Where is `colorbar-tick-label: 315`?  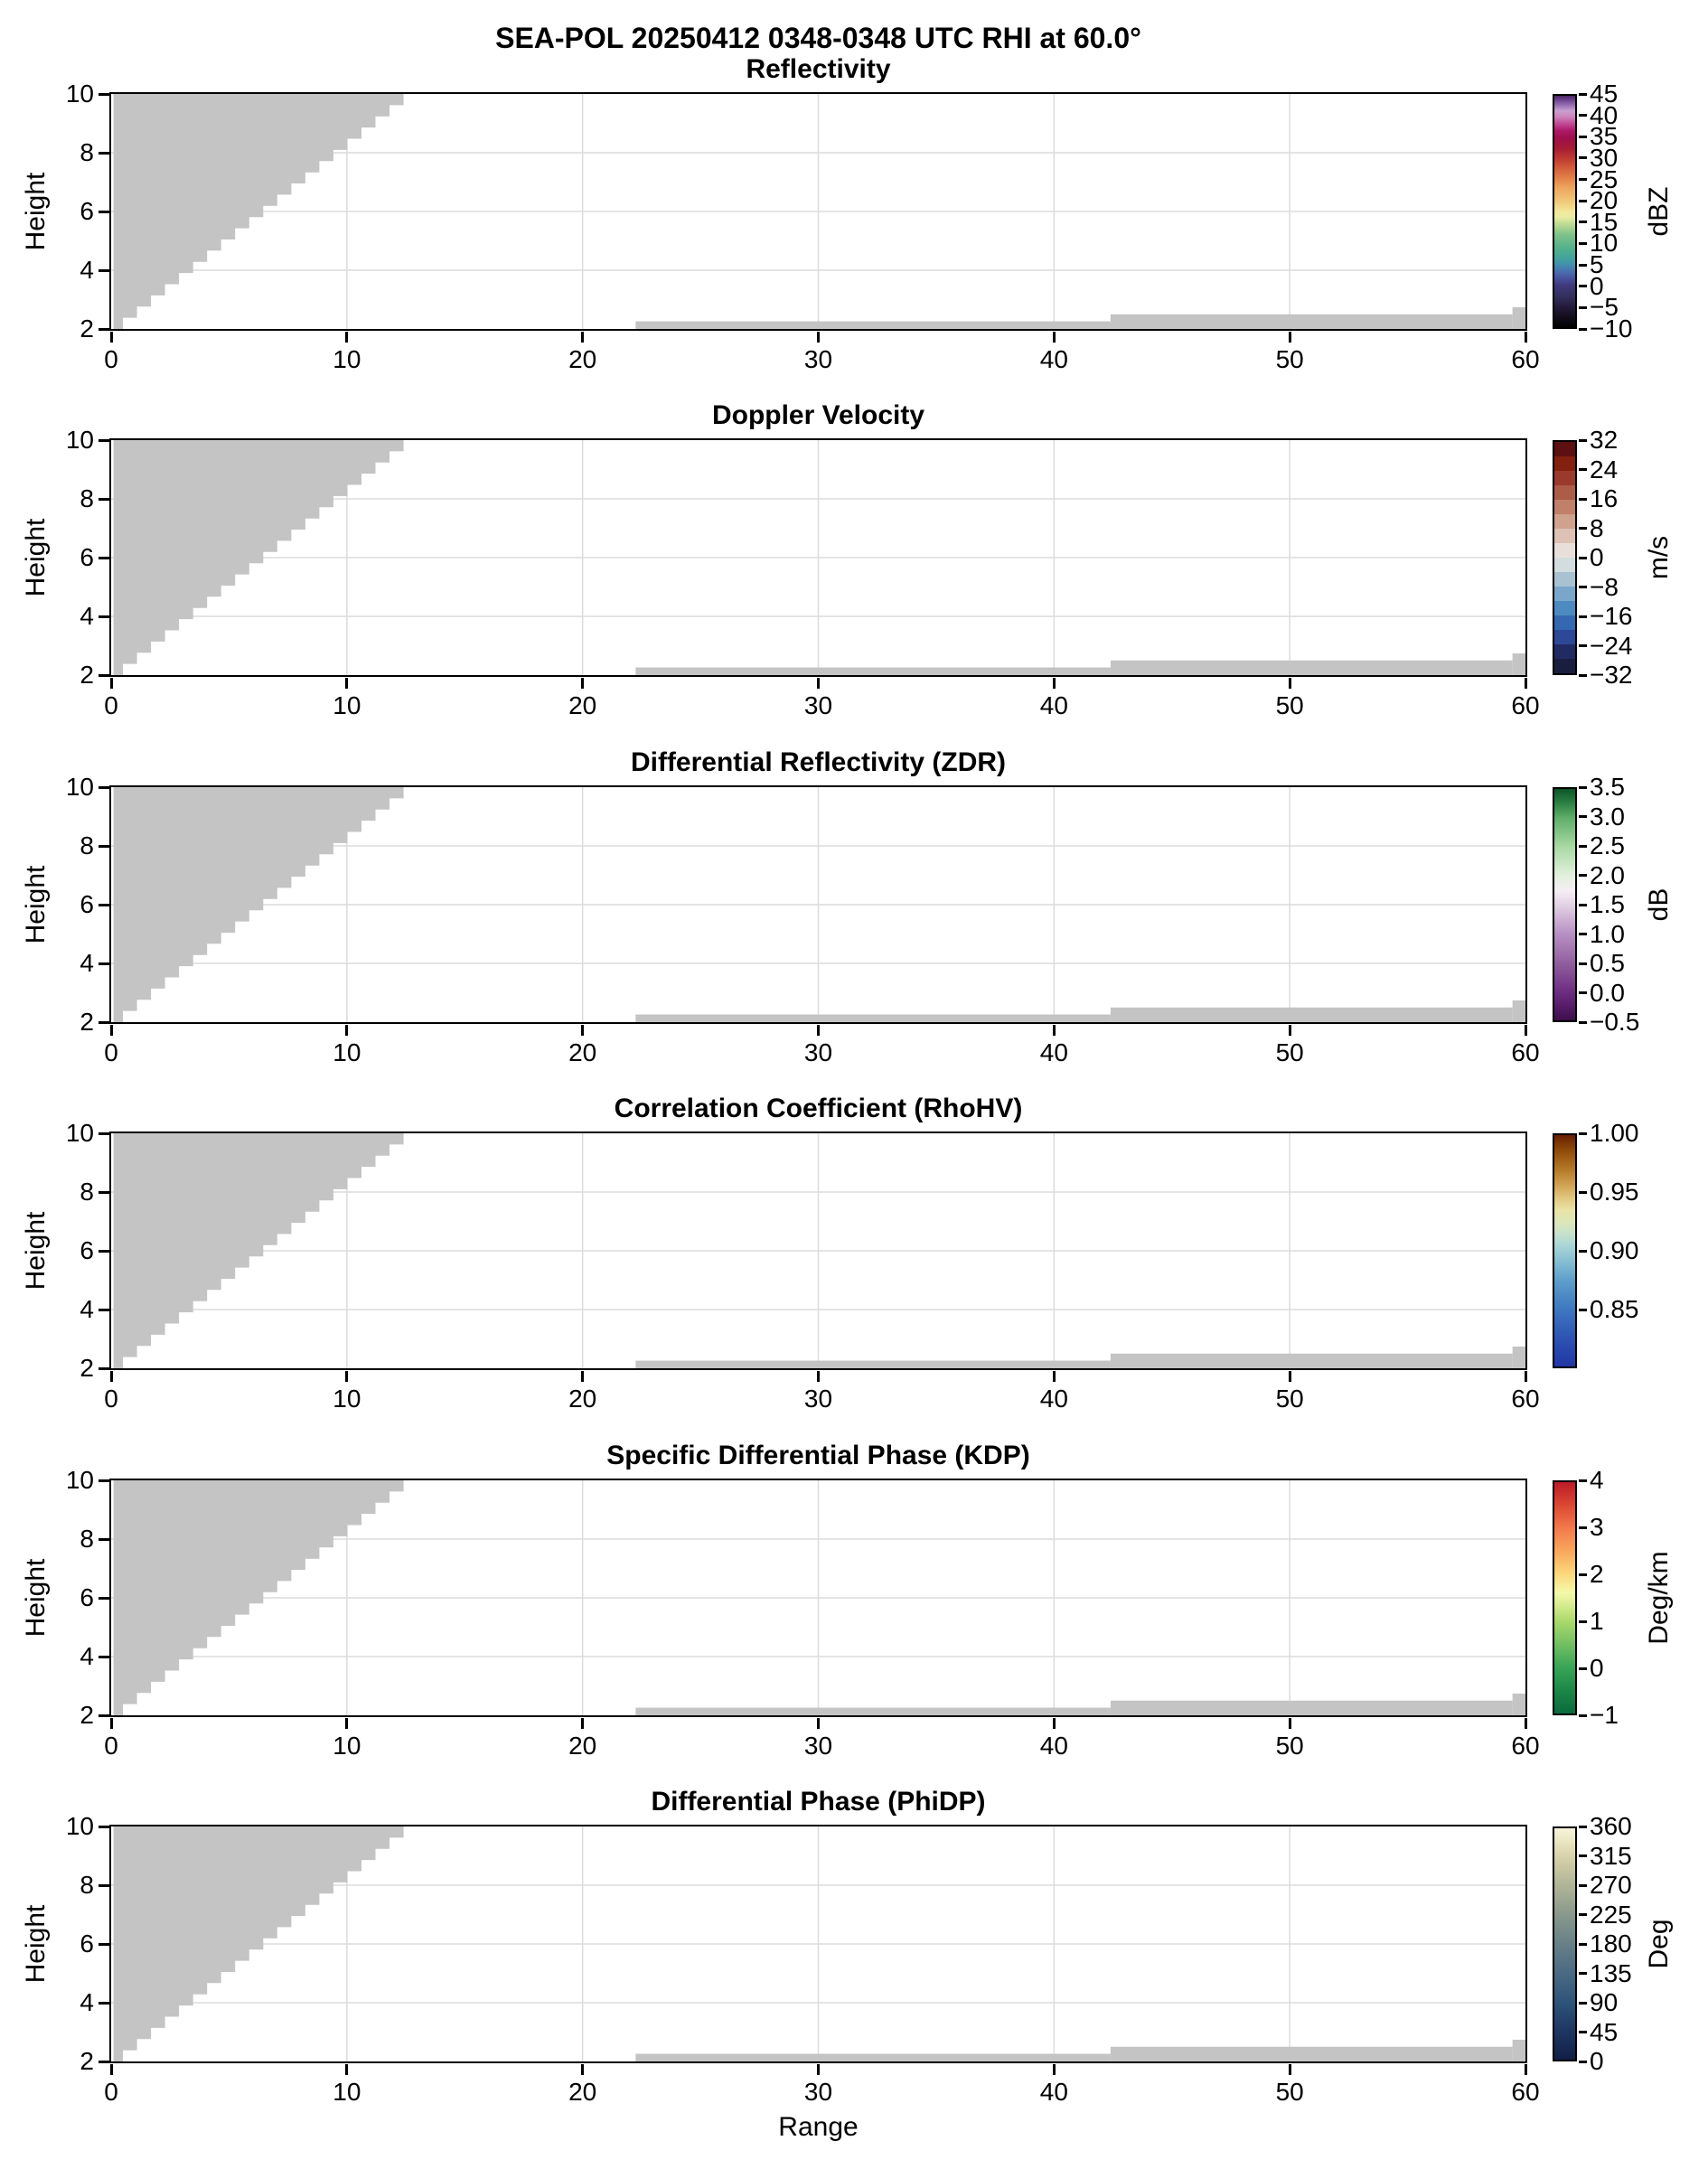
colorbar-tick-label: 315 is located at coordinates (1611, 1856).